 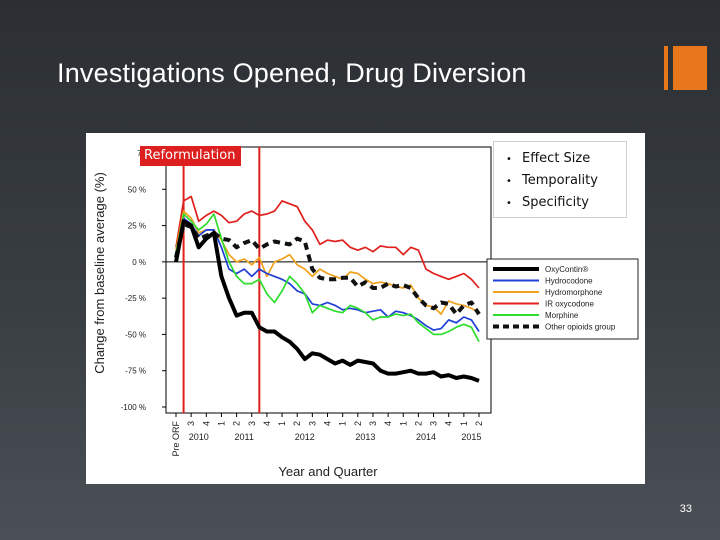 I want to click on y-tick-label: -25 %, so click(x=135, y=298).